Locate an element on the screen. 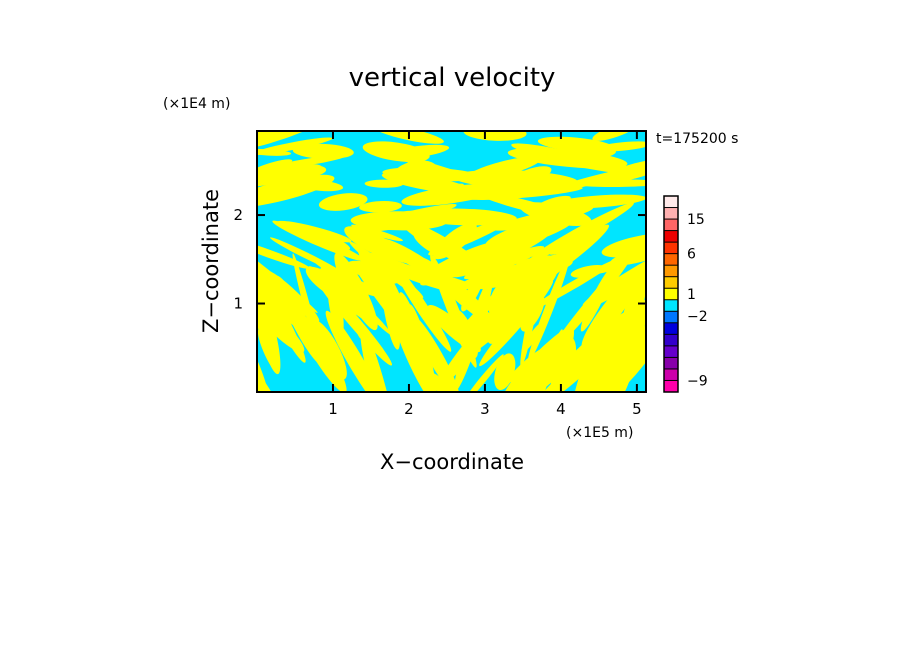 Image resolution: width=904 pixels, height=654 pixels. colorbar: 15 6 1 −2 −9 is located at coordinates (685, 294).